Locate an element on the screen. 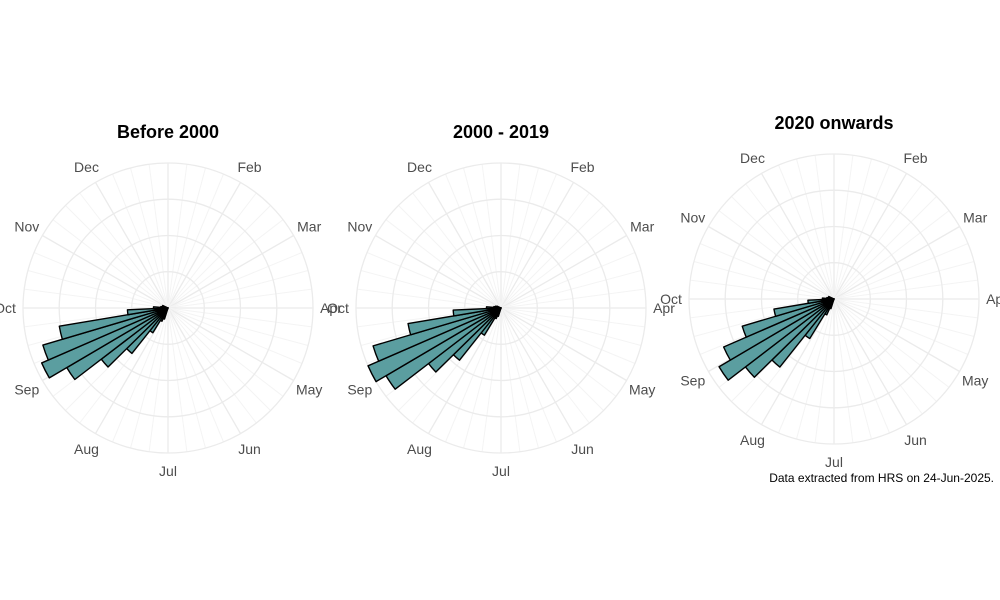  data-source-caption: Data extracted from HRS on 24-Jun-2025. is located at coordinates (881, 478).